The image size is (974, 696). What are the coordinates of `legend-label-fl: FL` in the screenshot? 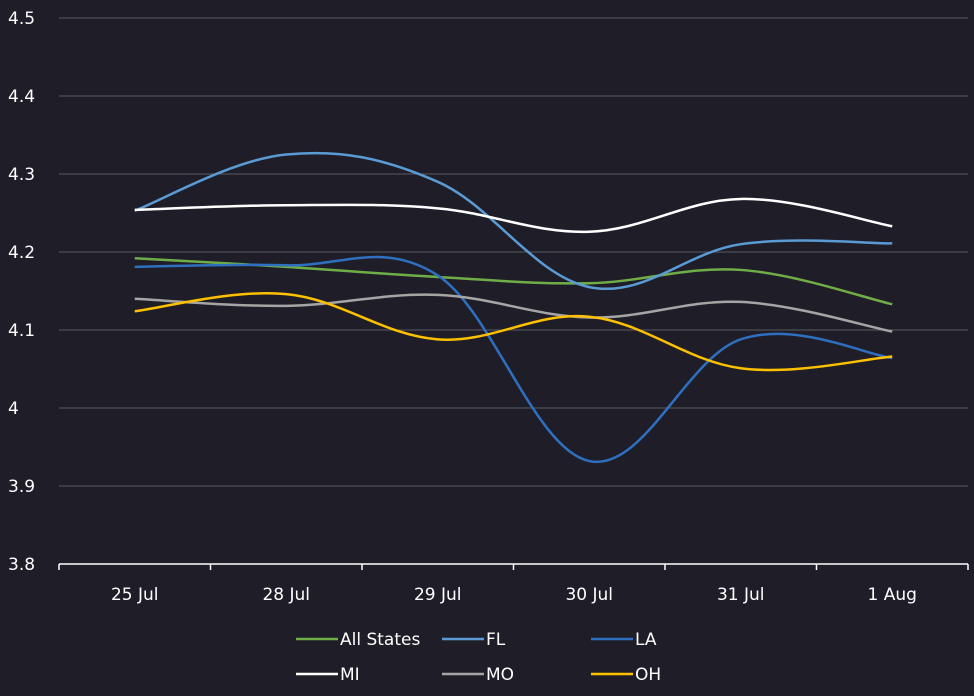 It's located at (496, 640).